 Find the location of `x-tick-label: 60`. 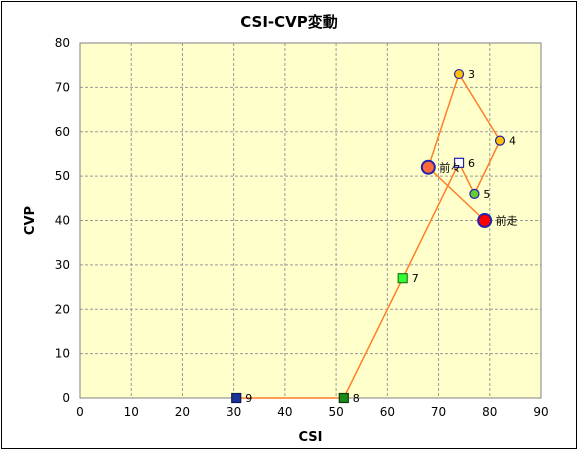

x-tick-label: 60 is located at coordinates (387, 412).